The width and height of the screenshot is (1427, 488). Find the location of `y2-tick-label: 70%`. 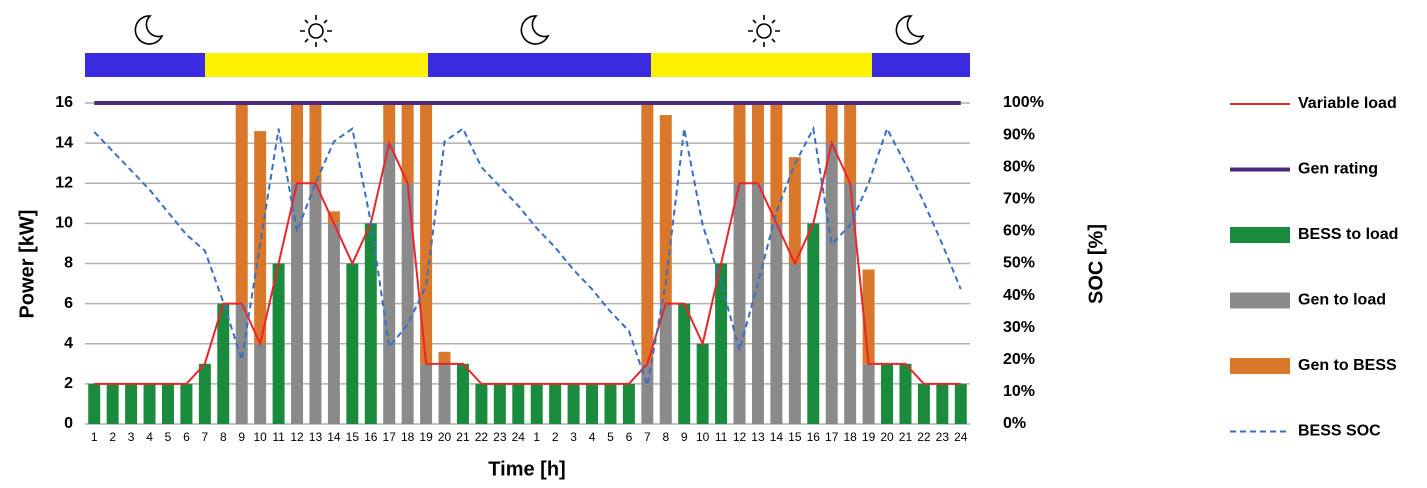

y2-tick-label: 70% is located at coordinates (1019, 199).